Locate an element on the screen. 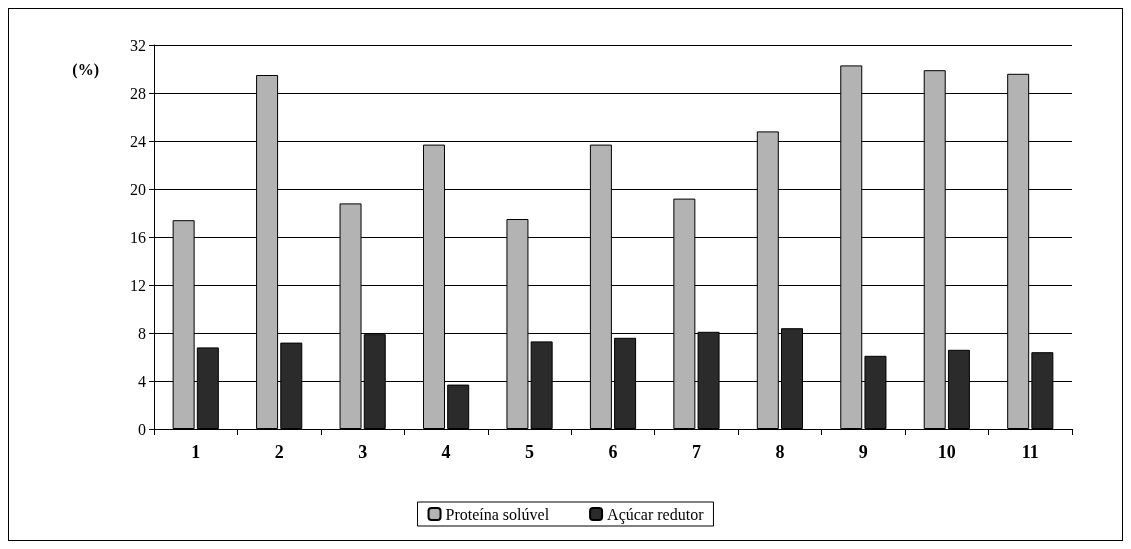 The width and height of the screenshot is (1131, 549). y-tick-label: 4 is located at coordinates (142, 381).